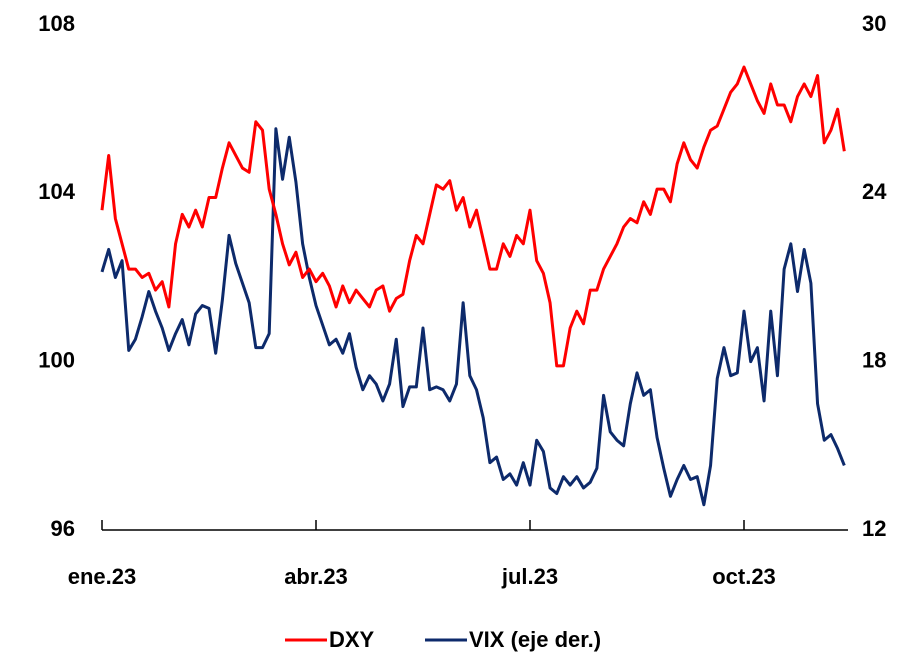 The image size is (922, 668). I want to click on y-tick-label: 108, so click(56, 23).